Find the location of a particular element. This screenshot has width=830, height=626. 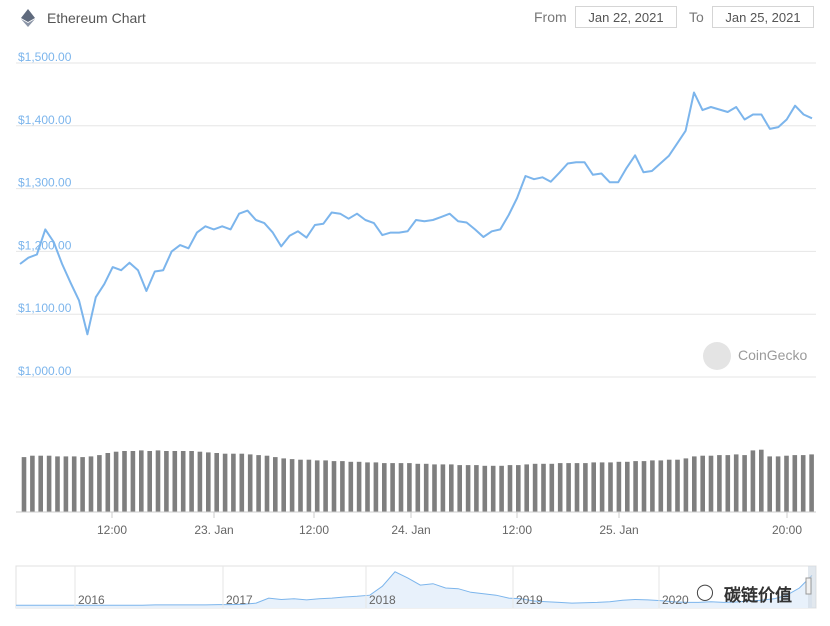

from-label: From is located at coordinates (550, 17).